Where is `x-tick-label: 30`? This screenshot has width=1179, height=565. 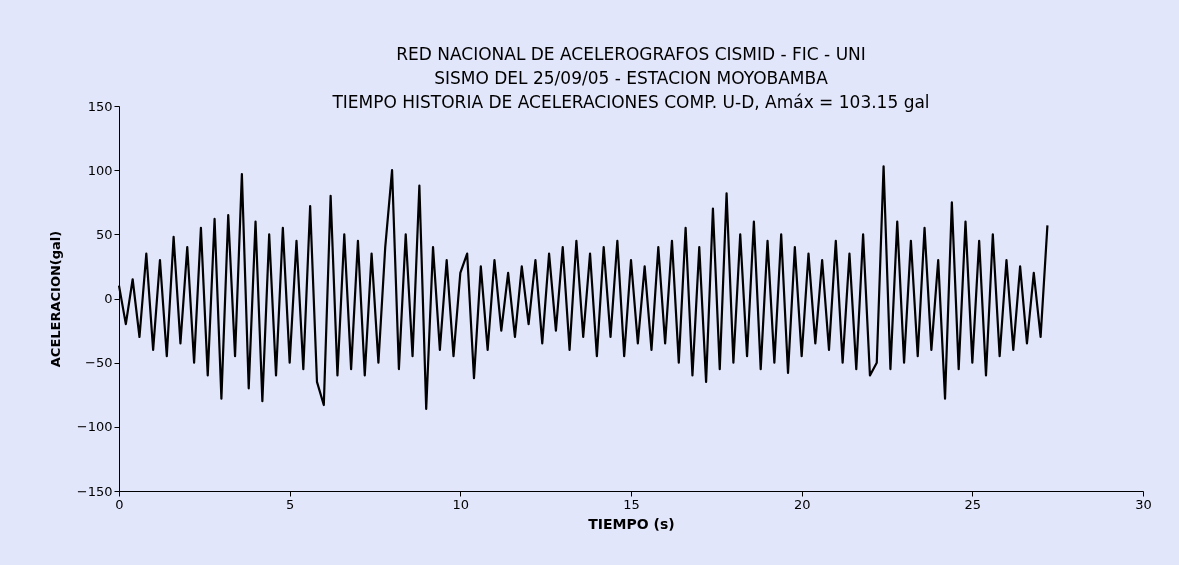
x-tick-label: 30 is located at coordinates (1143, 504).